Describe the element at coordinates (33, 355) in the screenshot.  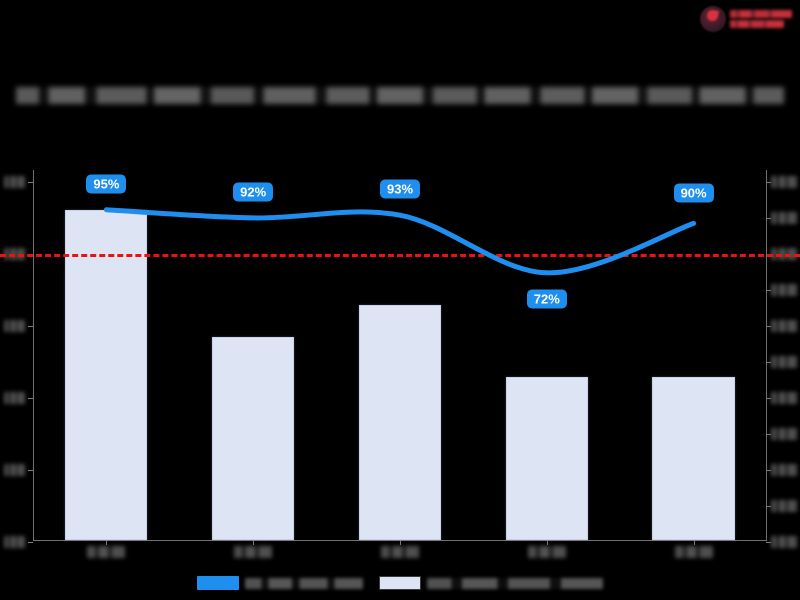
I see `left-axis-line` at that location.